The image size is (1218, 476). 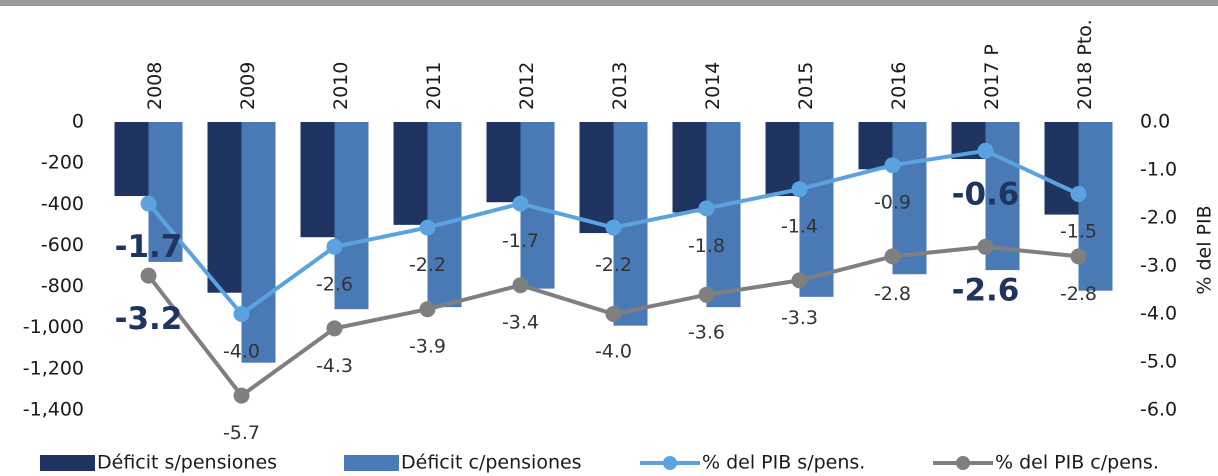 What do you see at coordinates (491, 463) in the screenshot?
I see `legend-label: Déficit c/pensiones` at bounding box center [491, 463].